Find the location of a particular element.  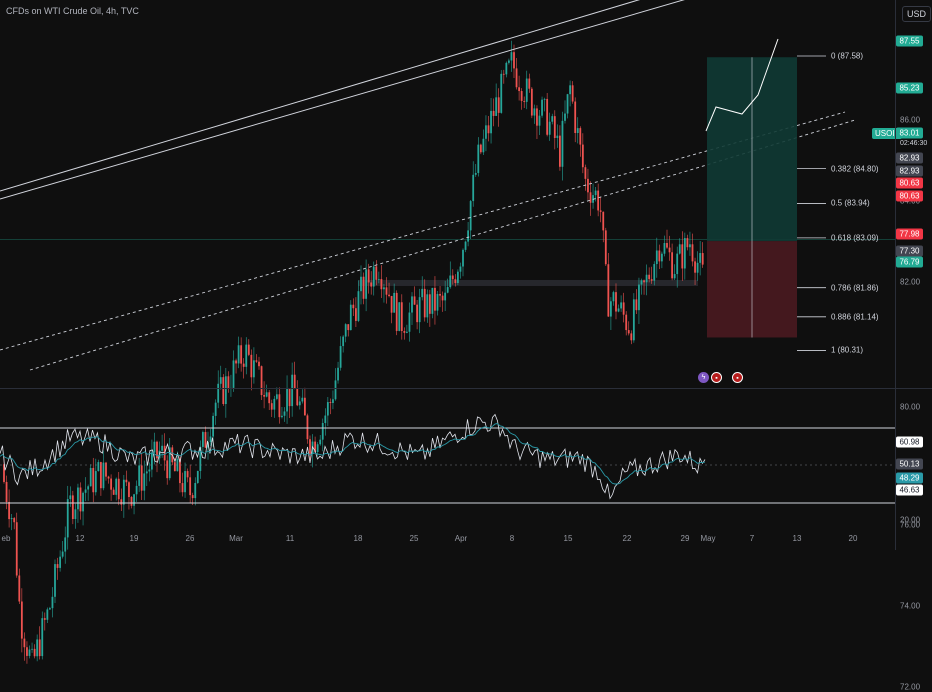

time-tick-label: 25 is located at coordinates (414, 538).